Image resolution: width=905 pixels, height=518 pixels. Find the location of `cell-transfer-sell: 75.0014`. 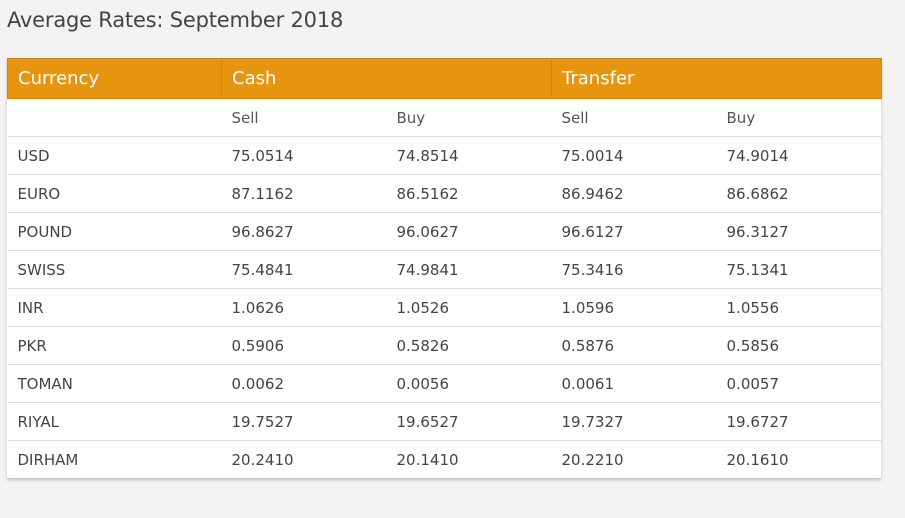

cell-transfer-sell: 75.0014 is located at coordinates (634, 155).